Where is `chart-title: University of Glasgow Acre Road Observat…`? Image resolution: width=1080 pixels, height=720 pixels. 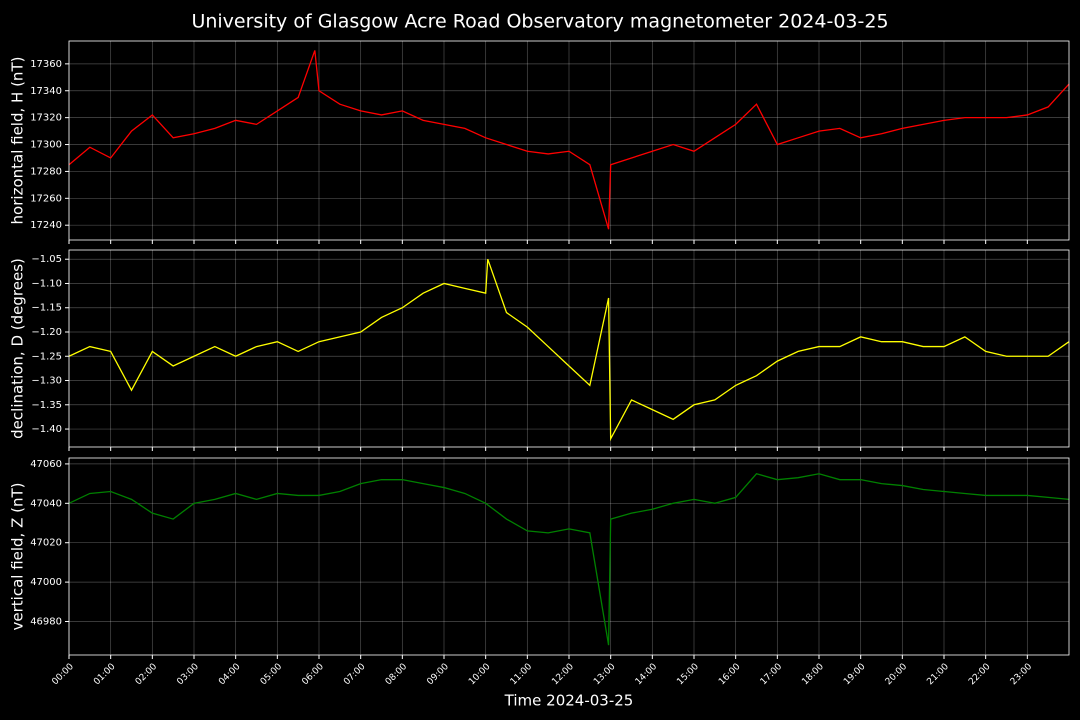 chart-title: University of Glasgow Acre Road Observat… is located at coordinates (539, 22).